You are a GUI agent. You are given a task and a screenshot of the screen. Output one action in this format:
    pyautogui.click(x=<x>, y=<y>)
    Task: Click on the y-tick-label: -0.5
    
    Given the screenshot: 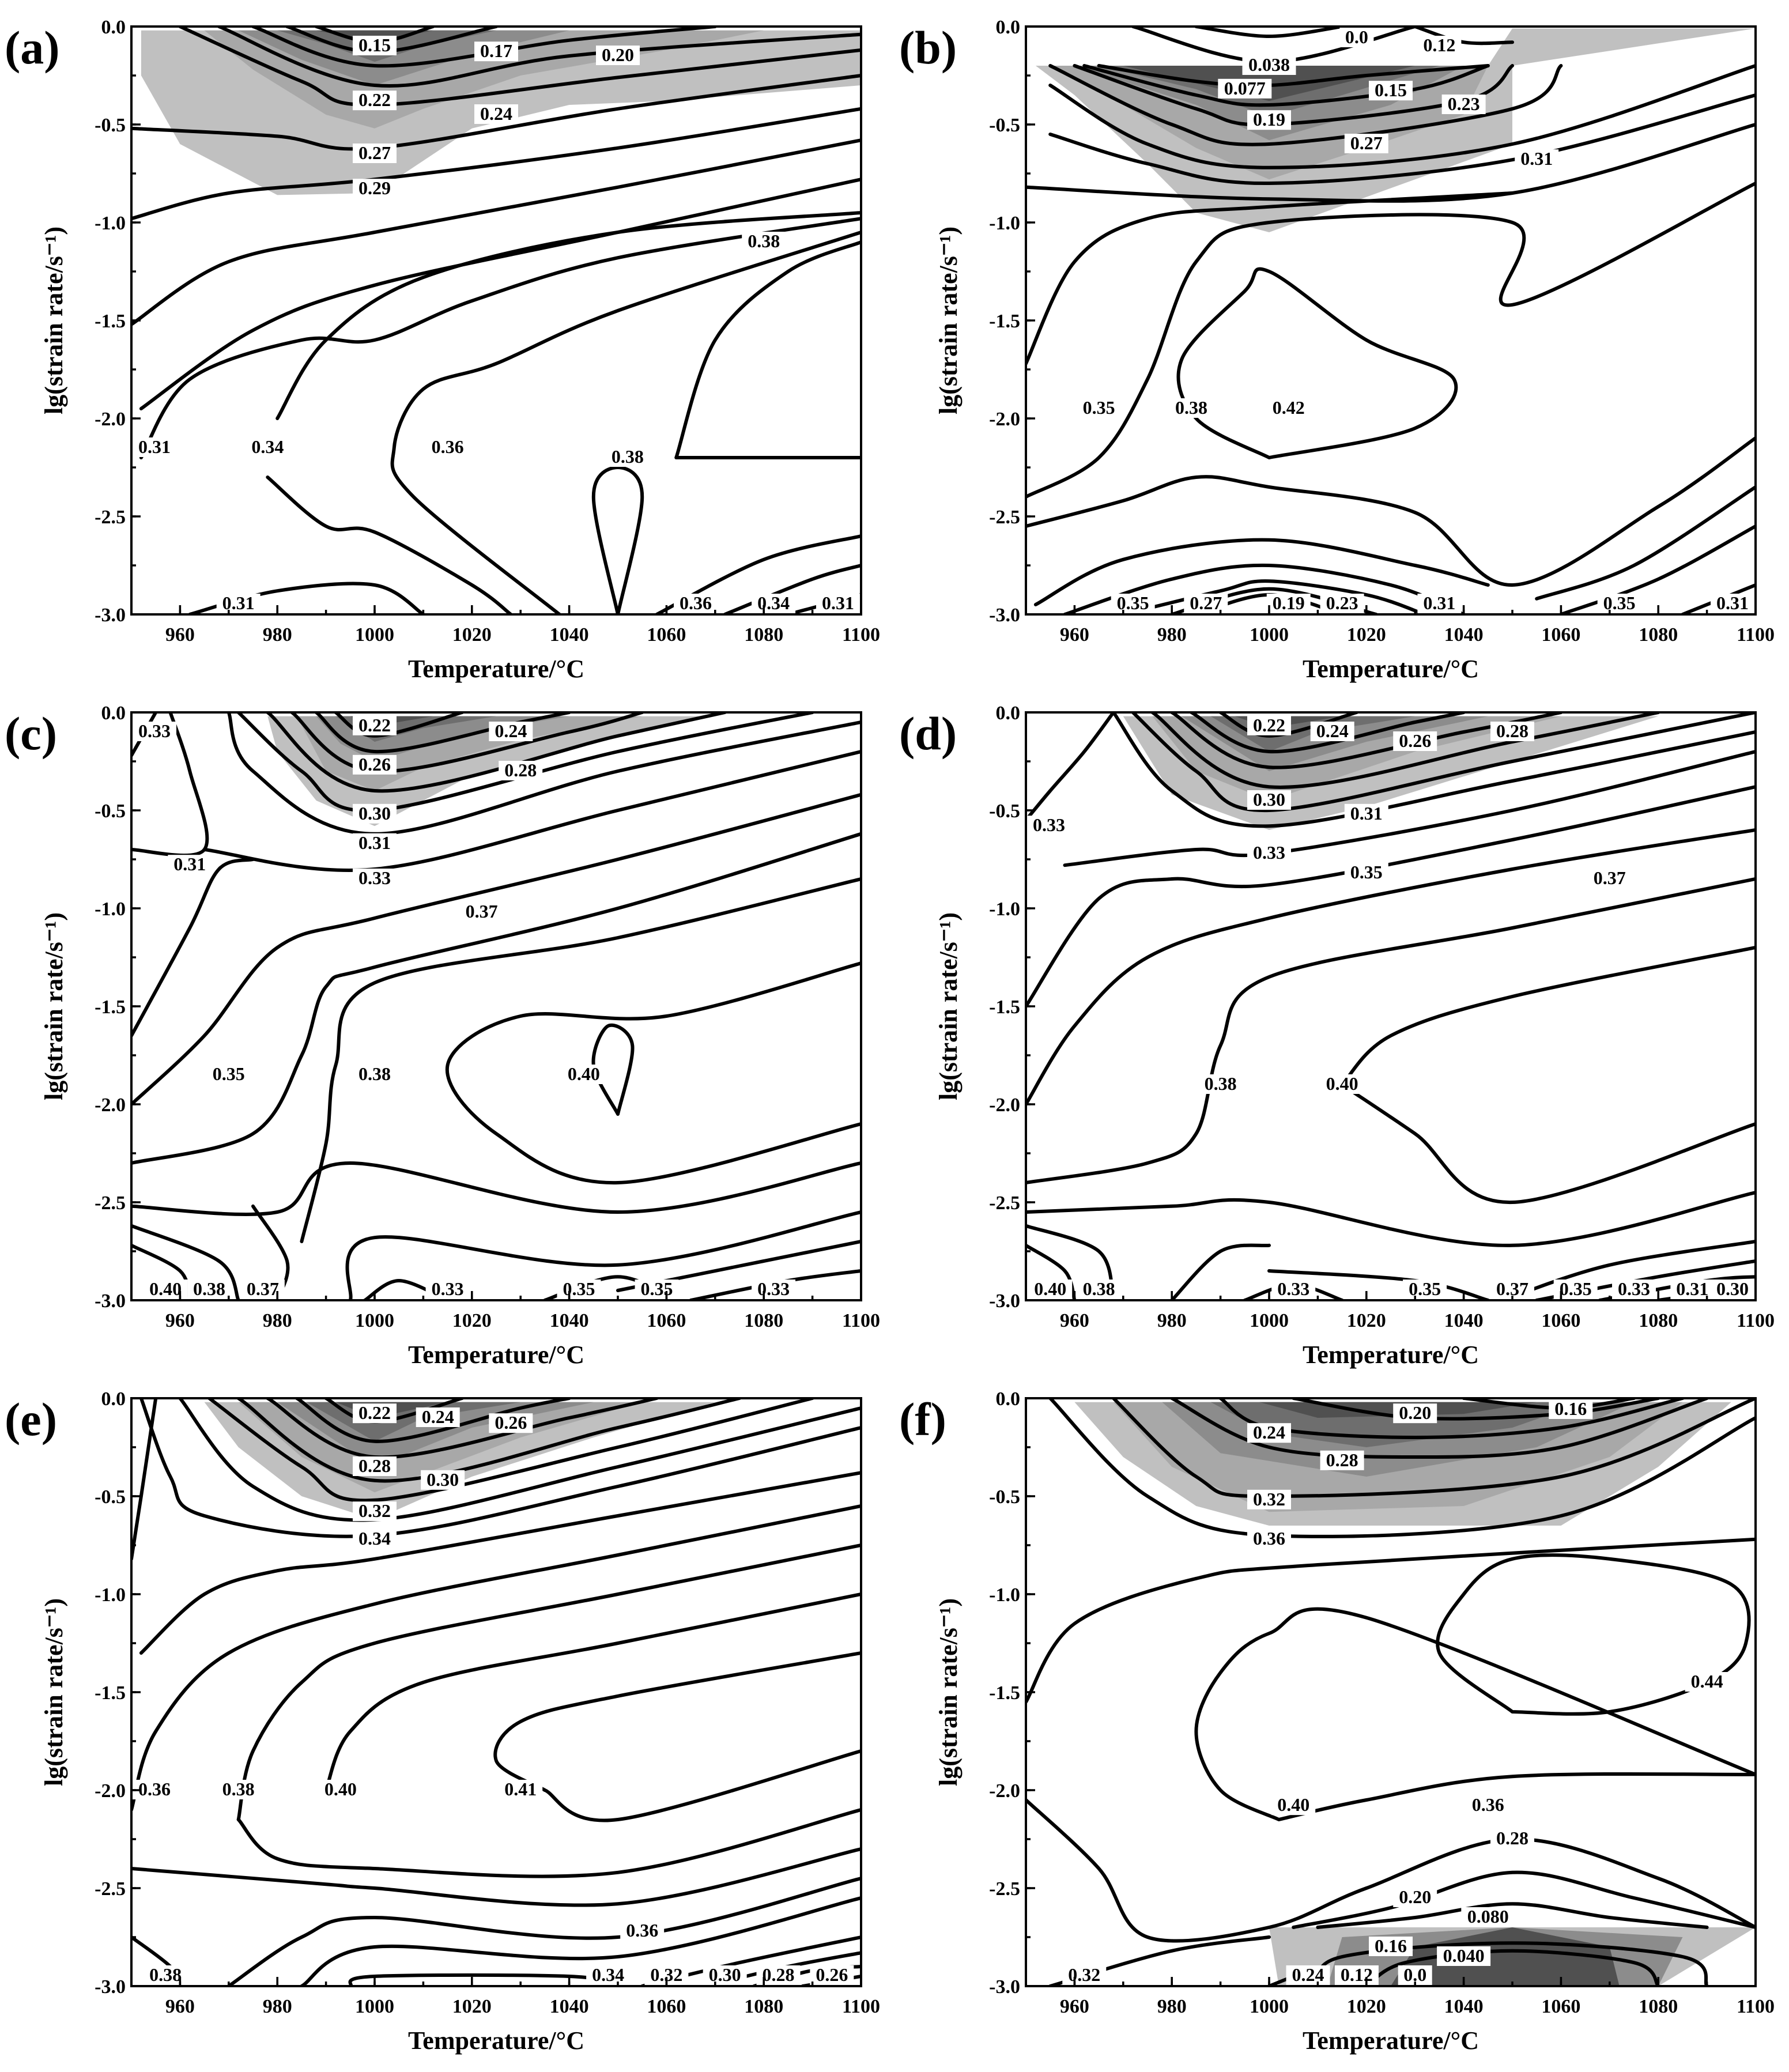 What is the action you would take?
    pyautogui.click(x=1004, y=1497)
    